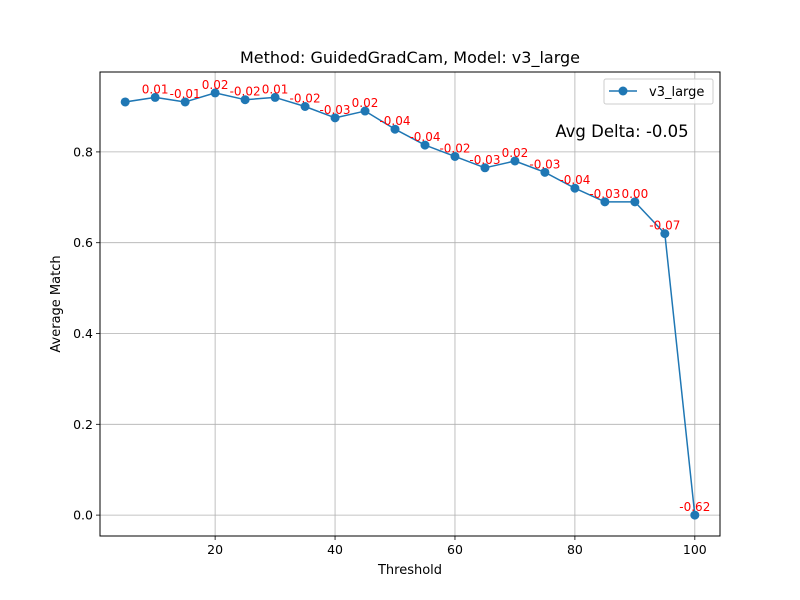 Image resolution: width=800 pixels, height=600 pixels. Describe the element at coordinates (695, 549) in the screenshot. I see `x-tick-label: 100` at that location.